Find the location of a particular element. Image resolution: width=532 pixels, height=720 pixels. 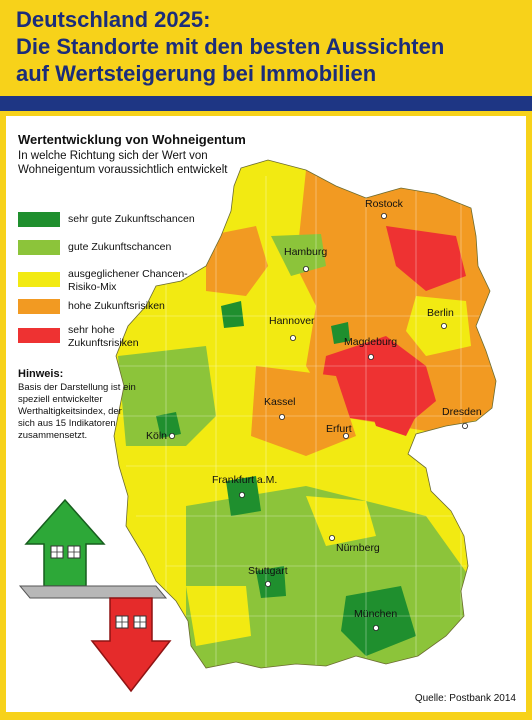

header-divider is located at coordinates (266, 103).